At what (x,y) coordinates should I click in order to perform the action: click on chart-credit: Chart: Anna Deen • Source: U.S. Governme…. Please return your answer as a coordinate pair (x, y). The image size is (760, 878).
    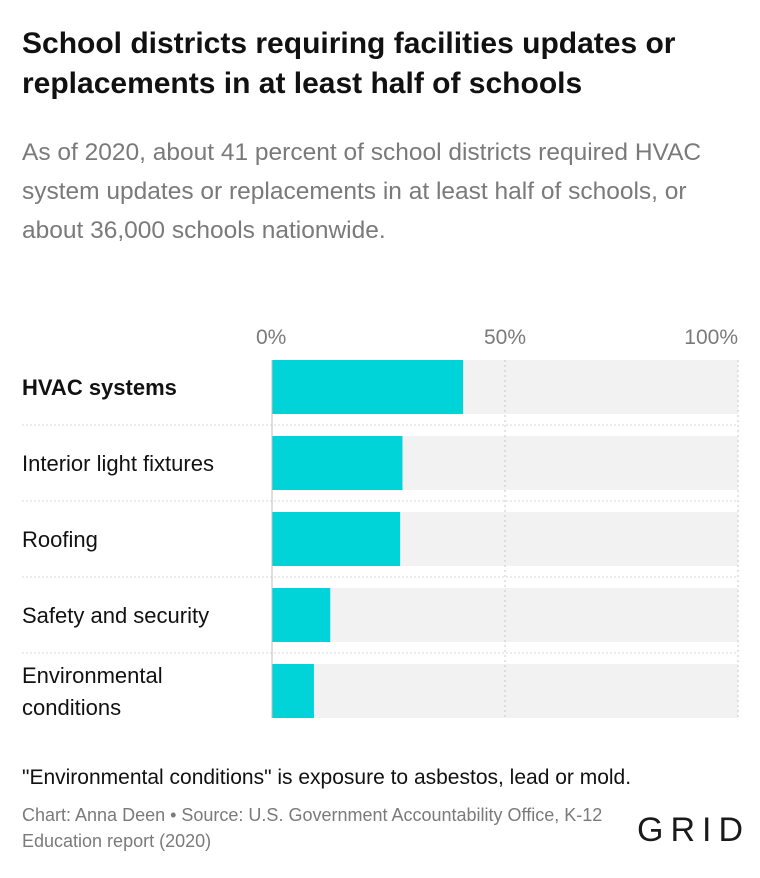
    Looking at the image, I should click on (312, 828).